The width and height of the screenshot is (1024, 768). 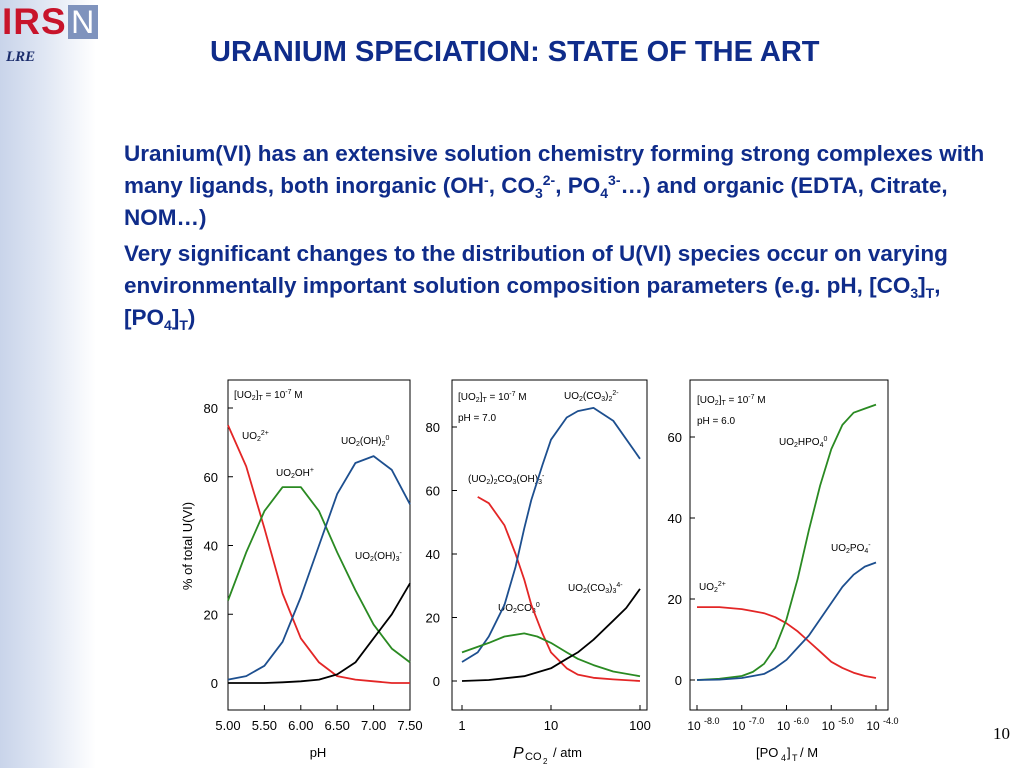 I want to click on chart2-xtick-label: 10, so click(x=551, y=725).